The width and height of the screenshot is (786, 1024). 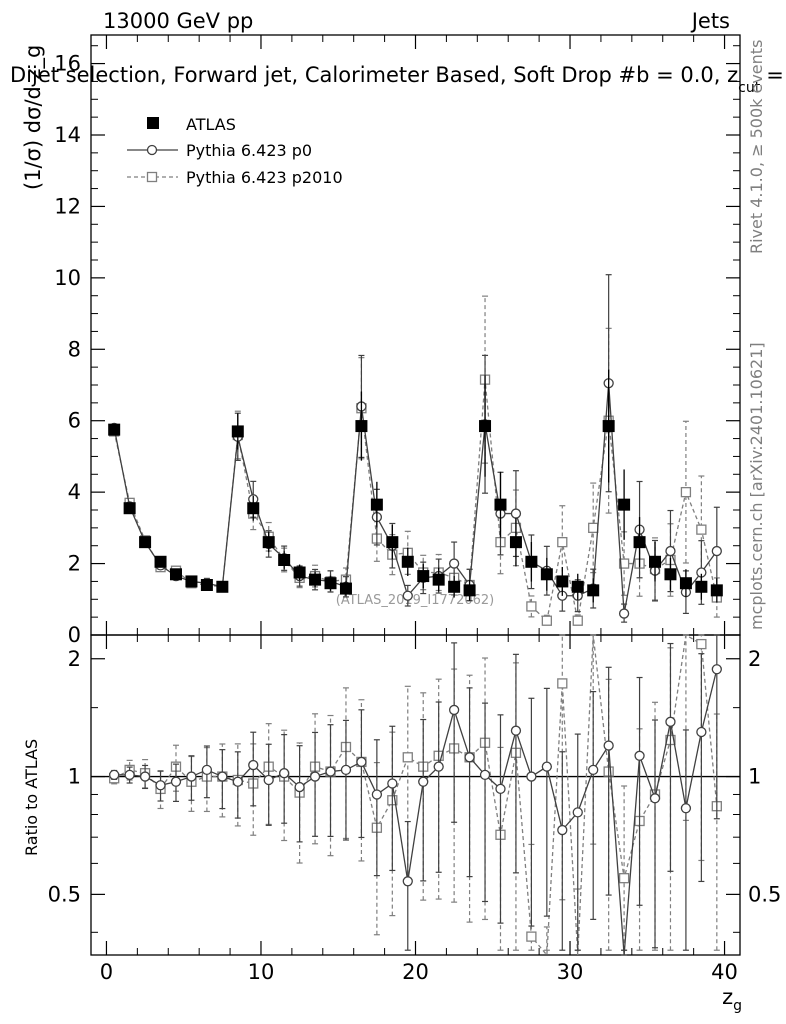 I want to click on y-tick-label: 16, so click(x=67, y=64).